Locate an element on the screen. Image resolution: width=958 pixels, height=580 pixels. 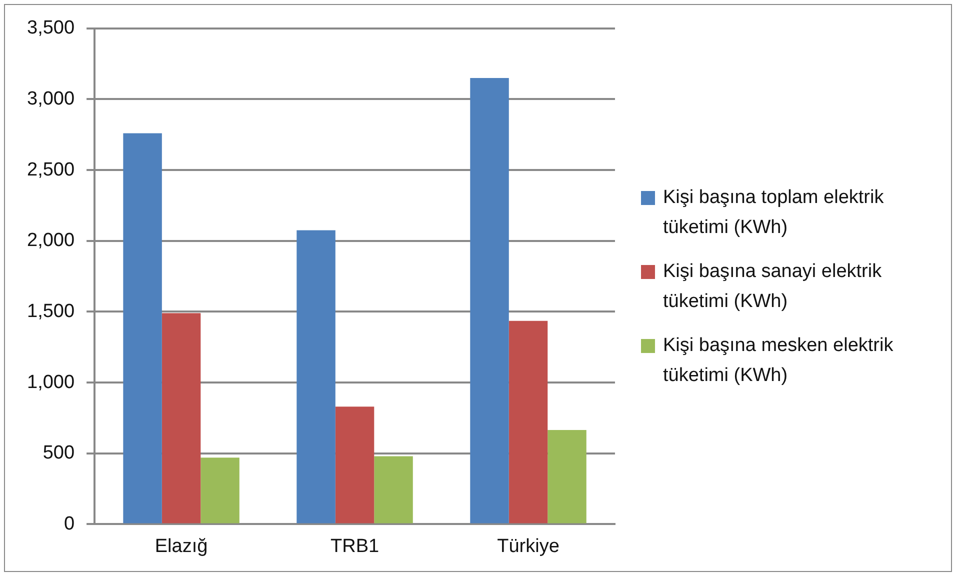
x-tick-label: Elazığ is located at coordinates (181, 546).